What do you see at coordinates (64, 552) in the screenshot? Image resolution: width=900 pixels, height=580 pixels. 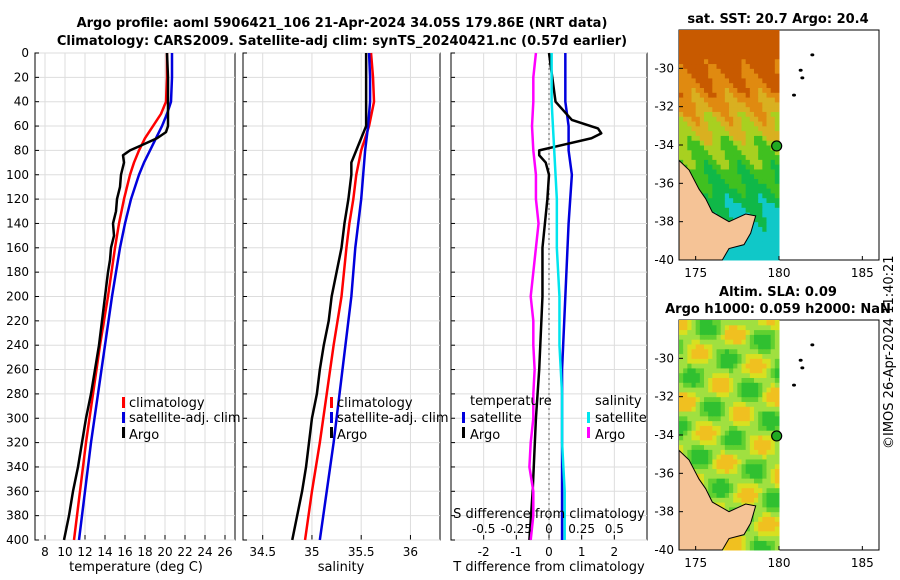 I see `x-tick-label: 10` at bounding box center [64, 552].